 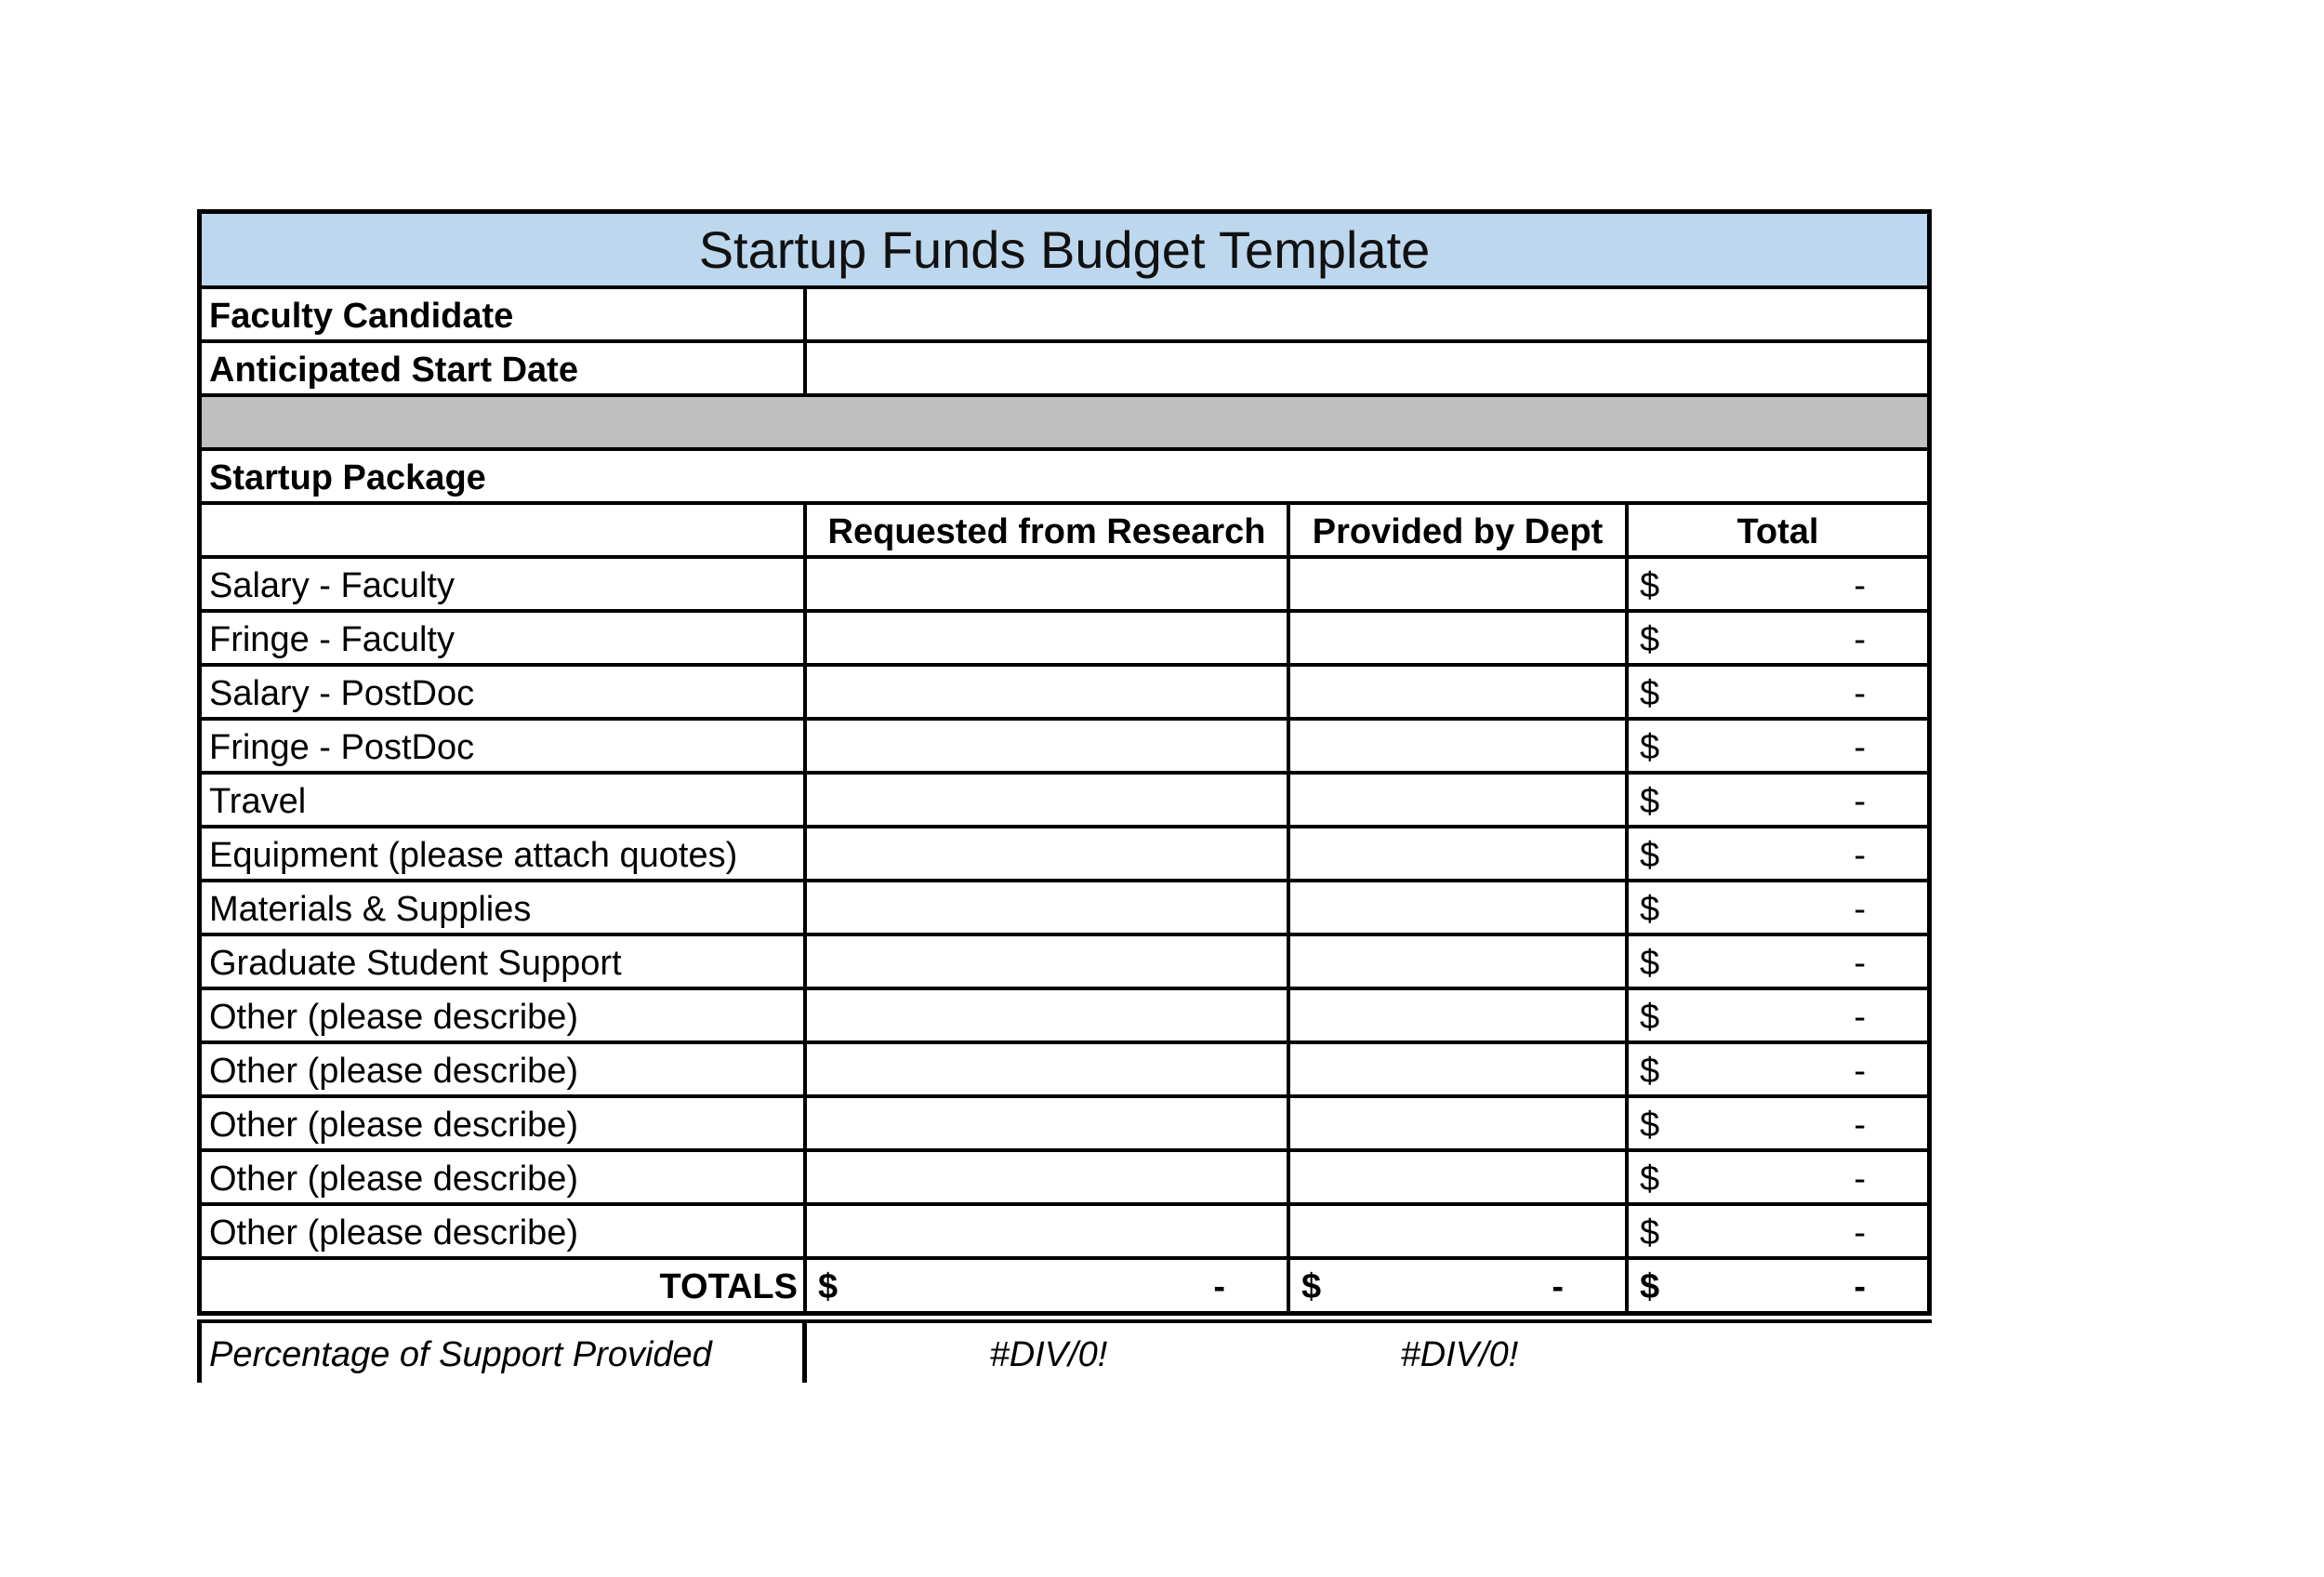 I want to click on anticipated-start-date-row: Anticipated Start Date, so click(x=1064, y=370).